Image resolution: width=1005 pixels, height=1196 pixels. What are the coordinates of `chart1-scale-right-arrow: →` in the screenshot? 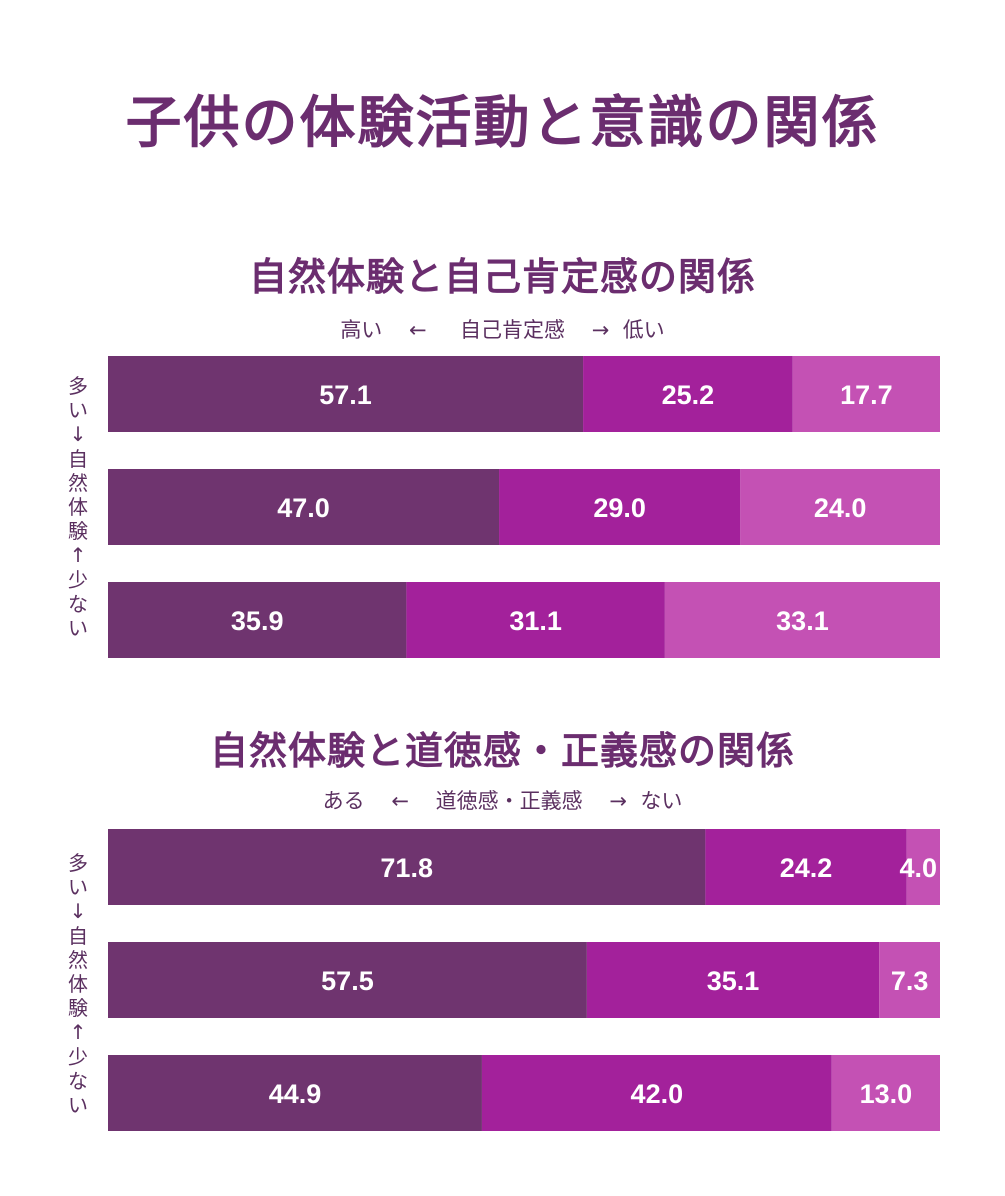 It's located at (600, 330).